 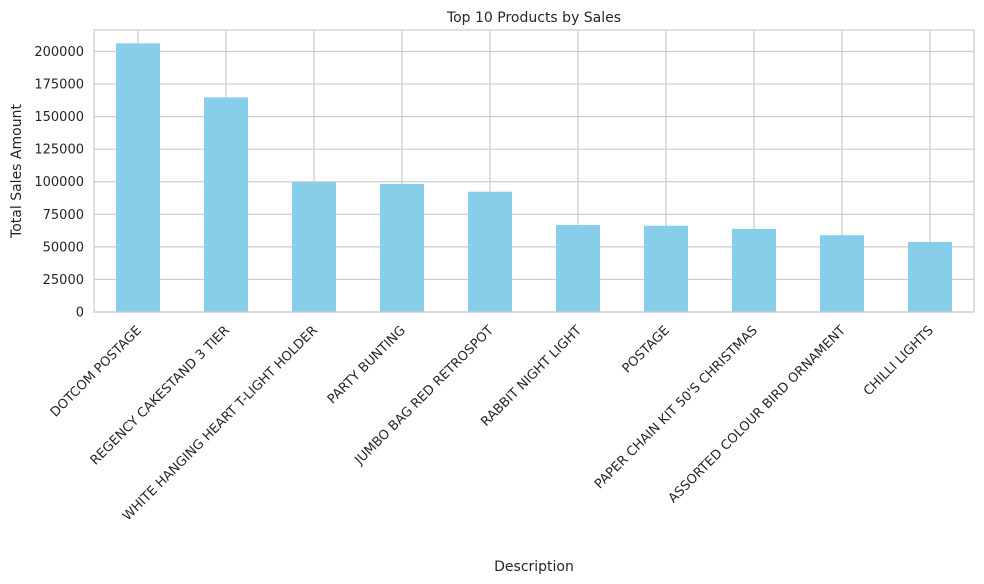 I want to click on y-tick-label: 0, so click(x=80, y=313).